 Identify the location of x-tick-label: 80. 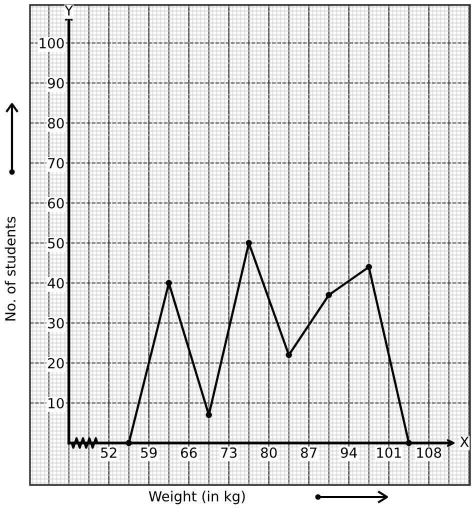
(268, 452).